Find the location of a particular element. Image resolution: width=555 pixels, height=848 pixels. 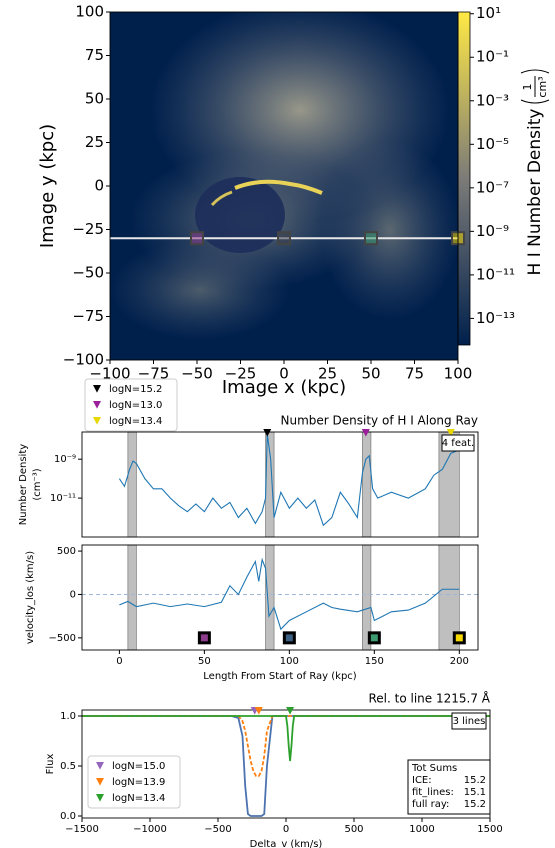

axes-title: Rel. to line 1215.7 Å is located at coordinates (430, 698).